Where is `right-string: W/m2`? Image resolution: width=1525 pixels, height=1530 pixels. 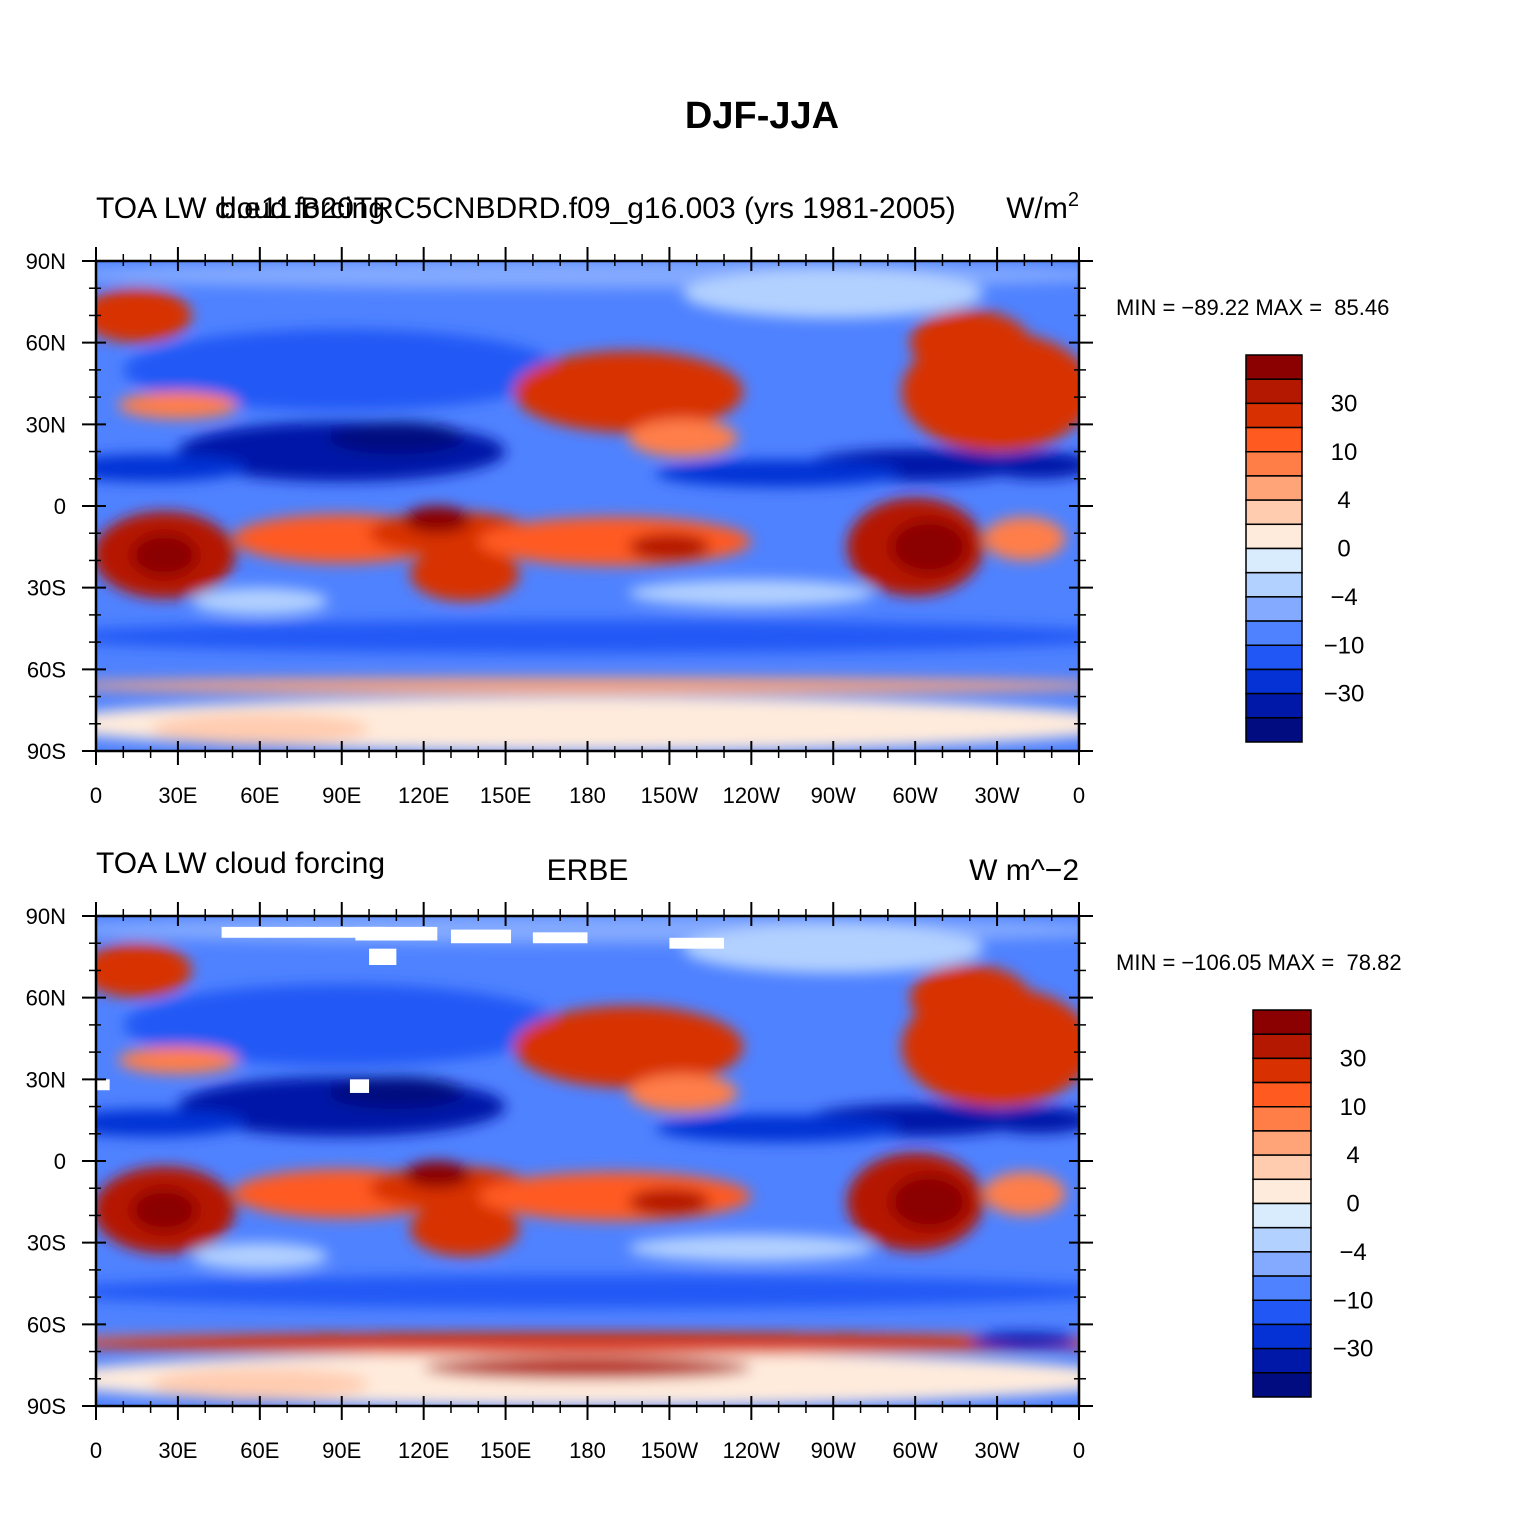
right-string: W/m2 is located at coordinates (1042, 207).